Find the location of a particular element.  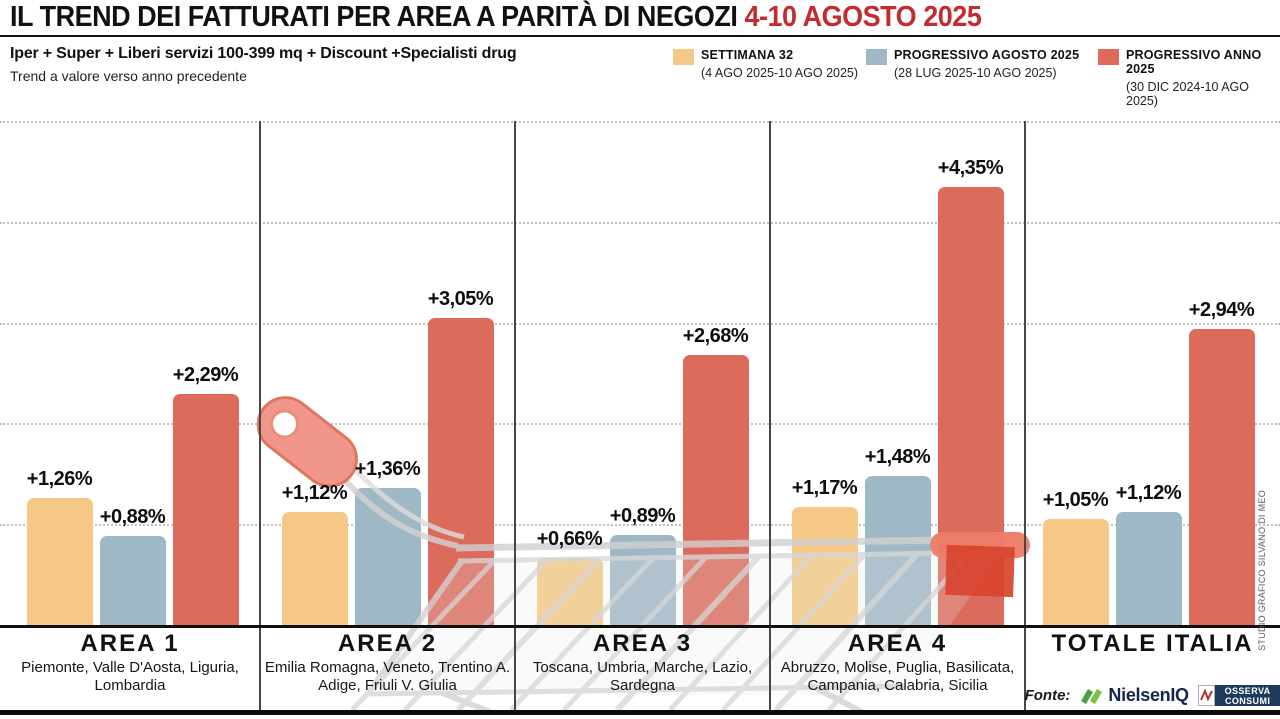

gridline-1pct is located at coordinates (640, 525).